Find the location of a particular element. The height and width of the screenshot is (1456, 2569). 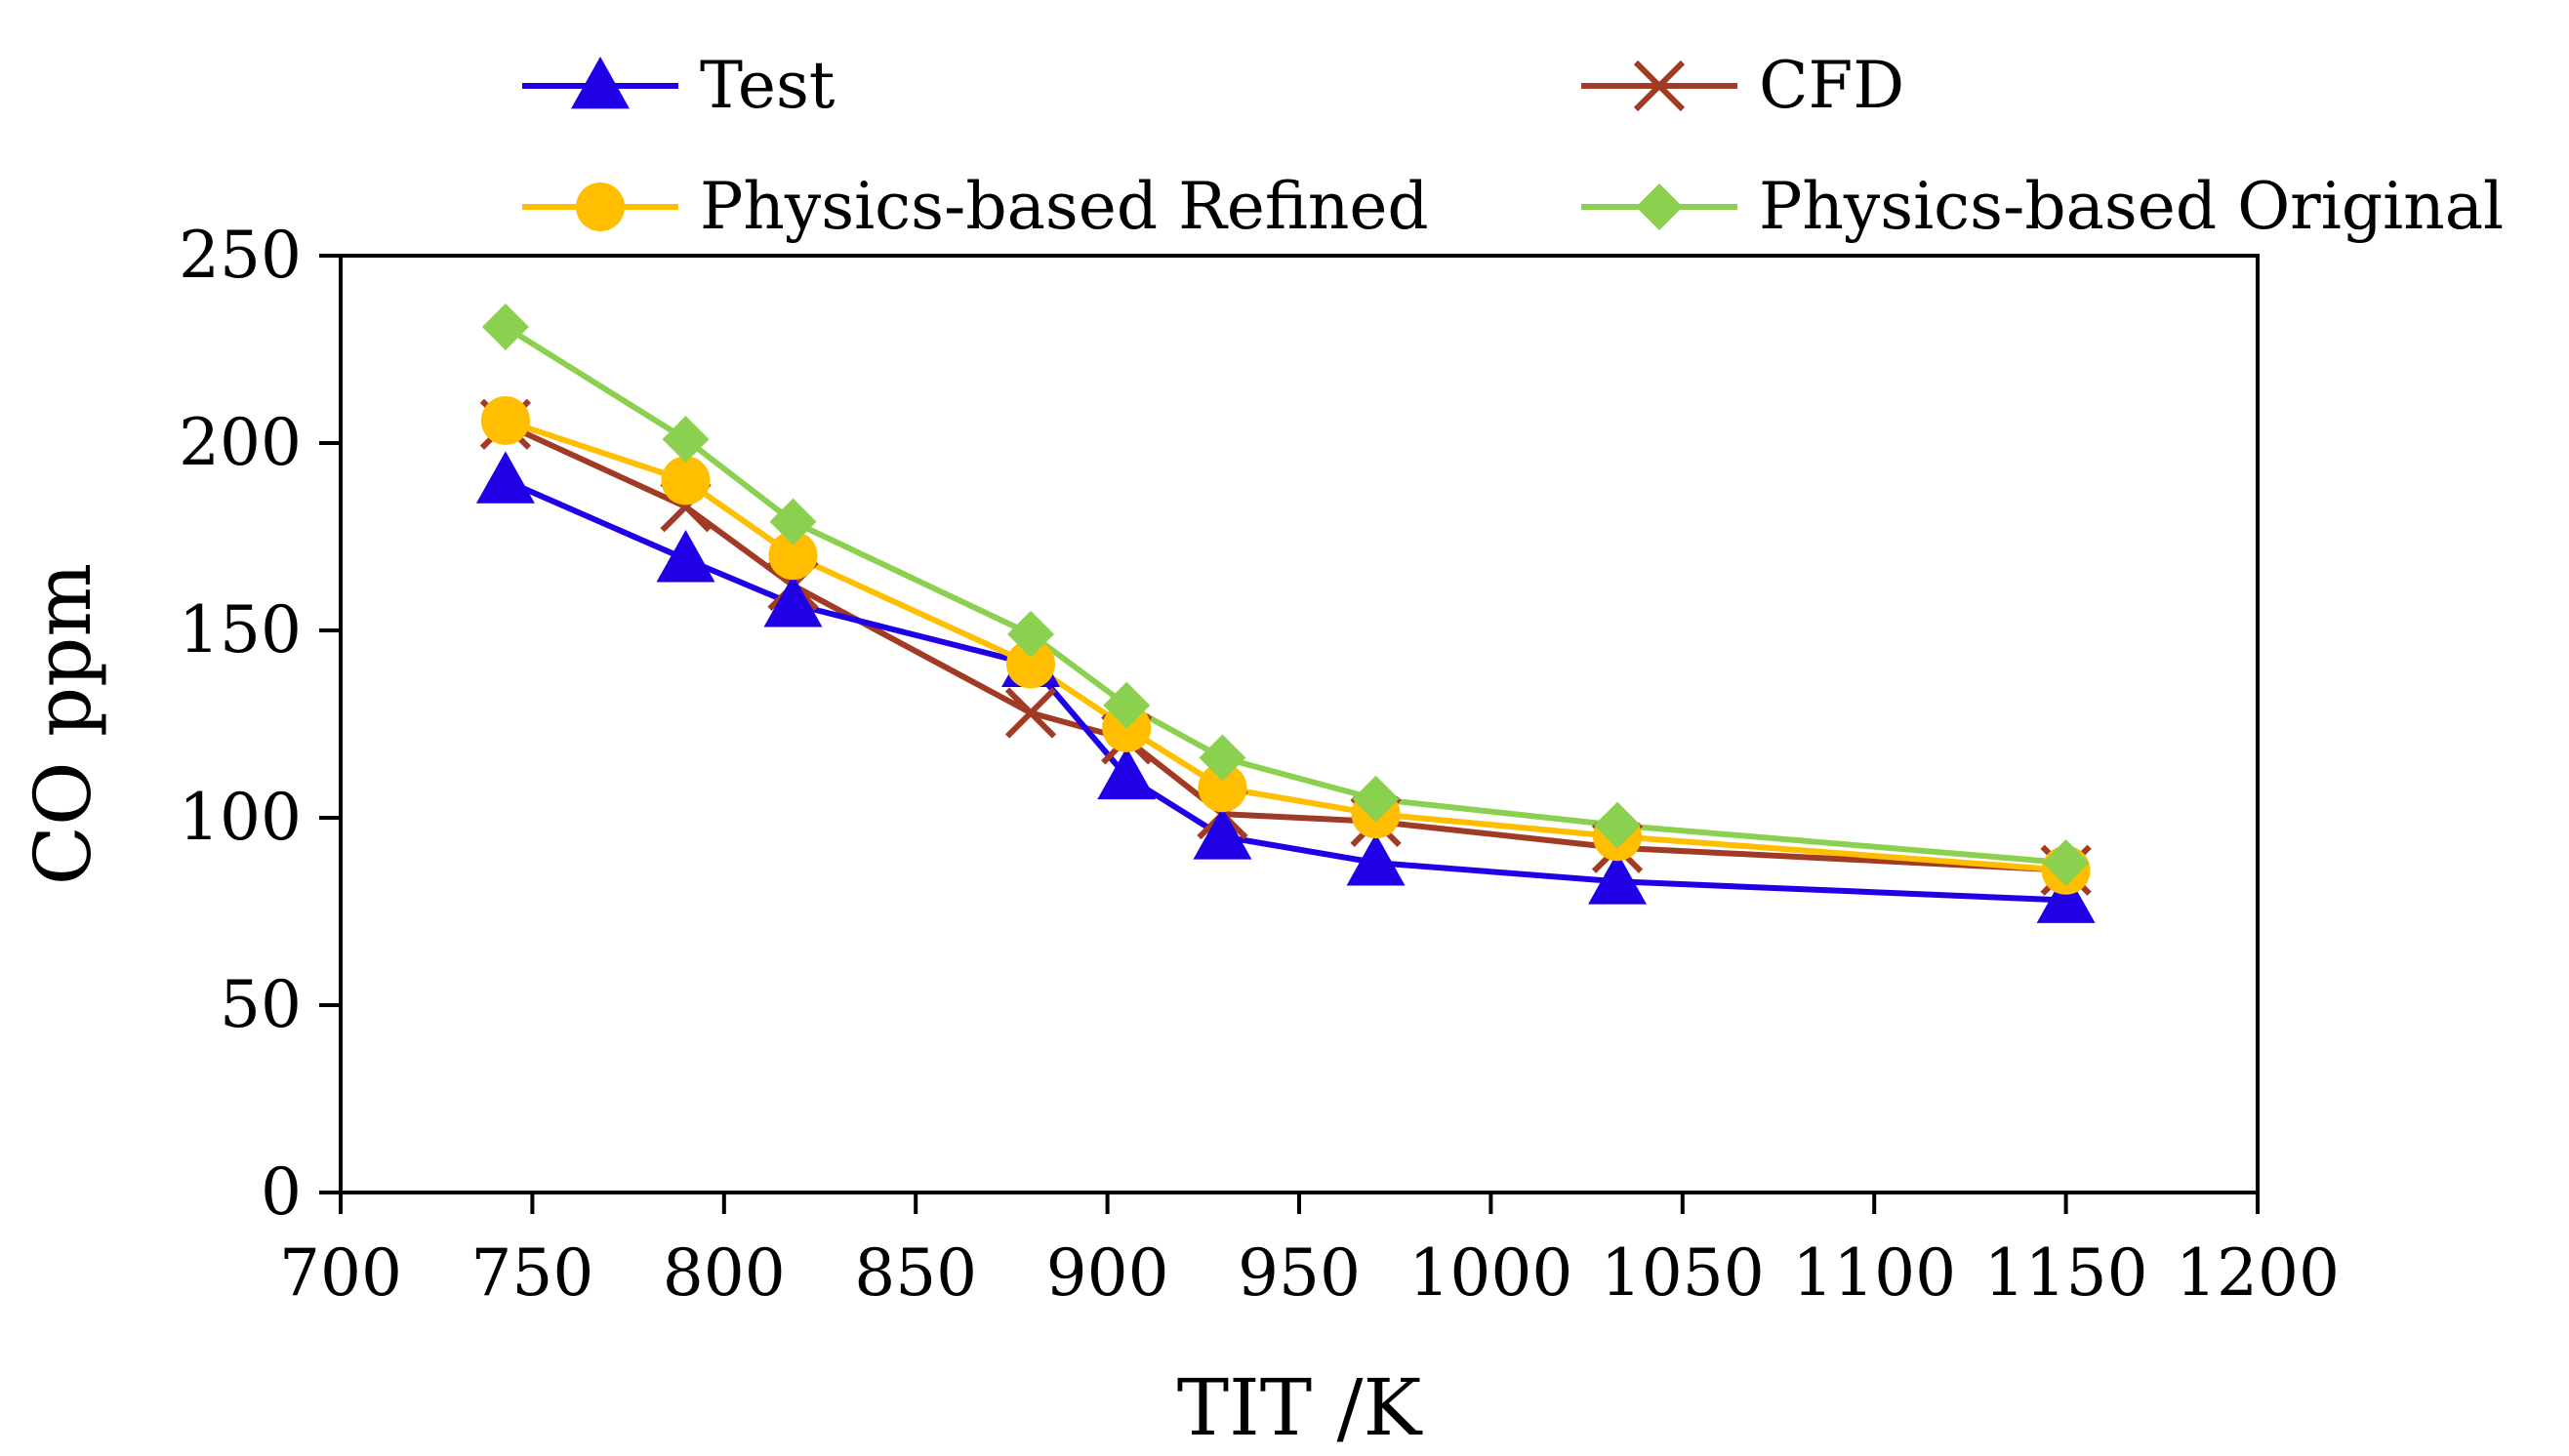

y-tick-label: 250 is located at coordinates (240, 255).